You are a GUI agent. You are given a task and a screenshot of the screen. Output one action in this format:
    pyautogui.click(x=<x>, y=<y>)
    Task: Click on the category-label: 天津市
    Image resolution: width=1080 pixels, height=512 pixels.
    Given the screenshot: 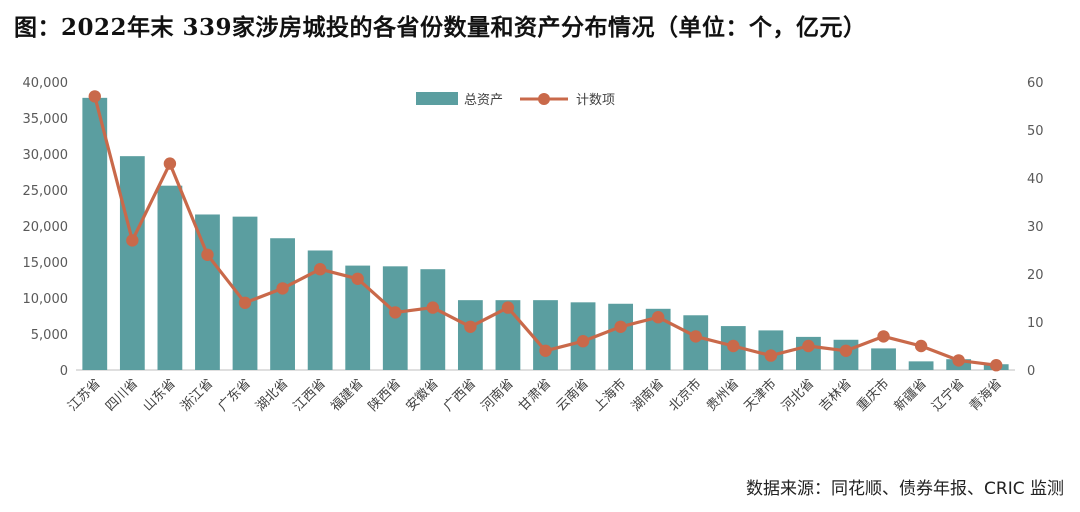 What is the action you would take?
    pyautogui.click(x=760, y=395)
    